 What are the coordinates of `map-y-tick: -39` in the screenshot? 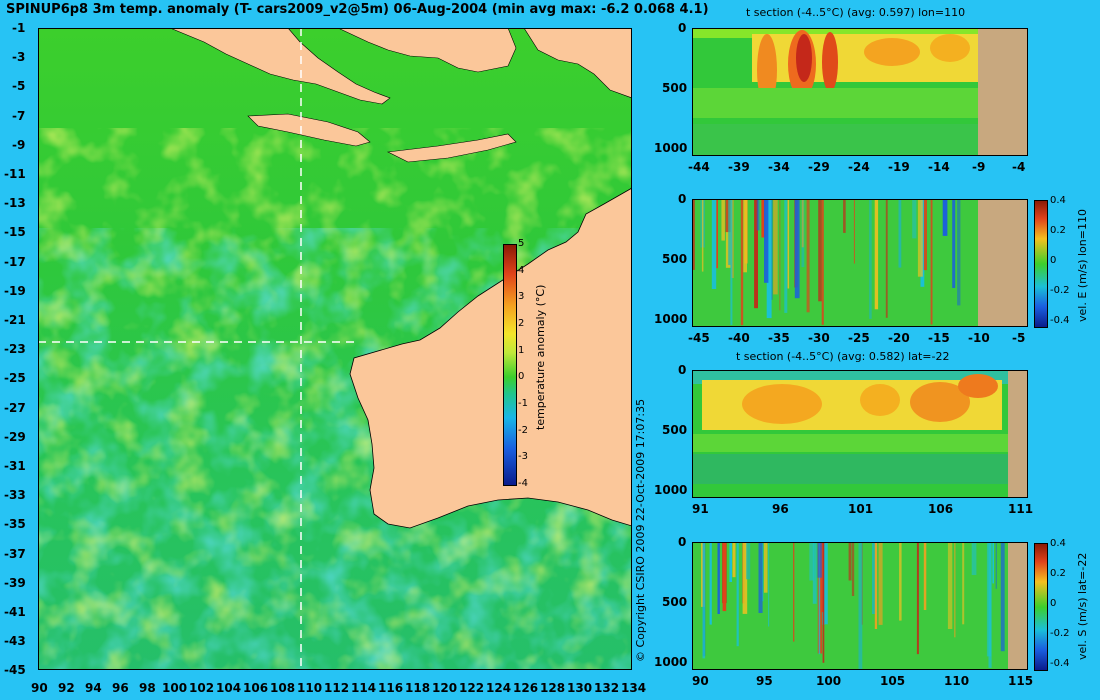 It's located at (15, 582).